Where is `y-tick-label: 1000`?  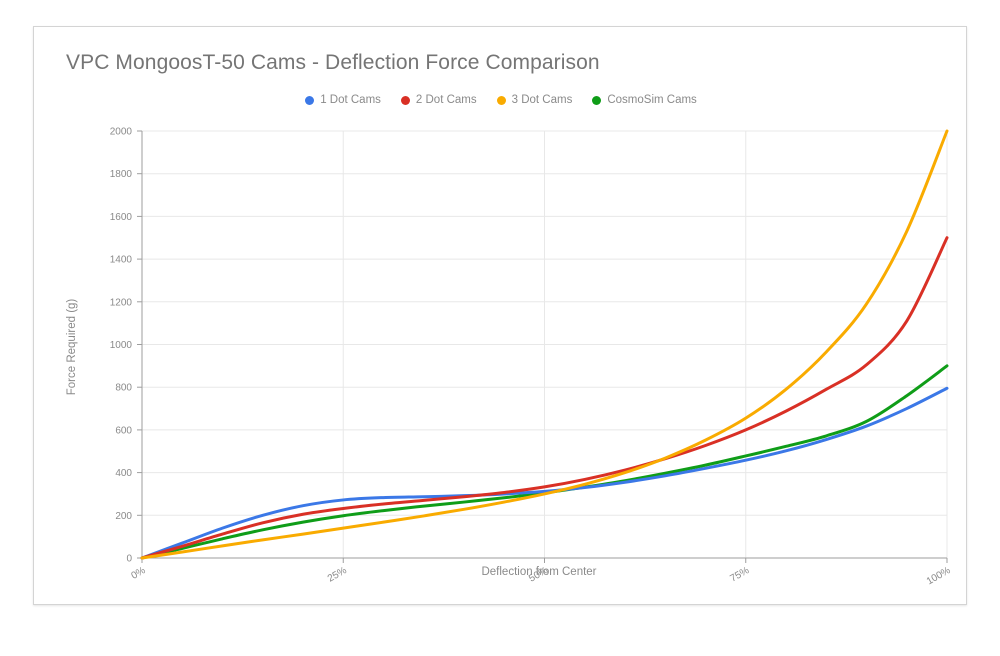 y-tick-label: 1000 is located at coordinates (121, 345).